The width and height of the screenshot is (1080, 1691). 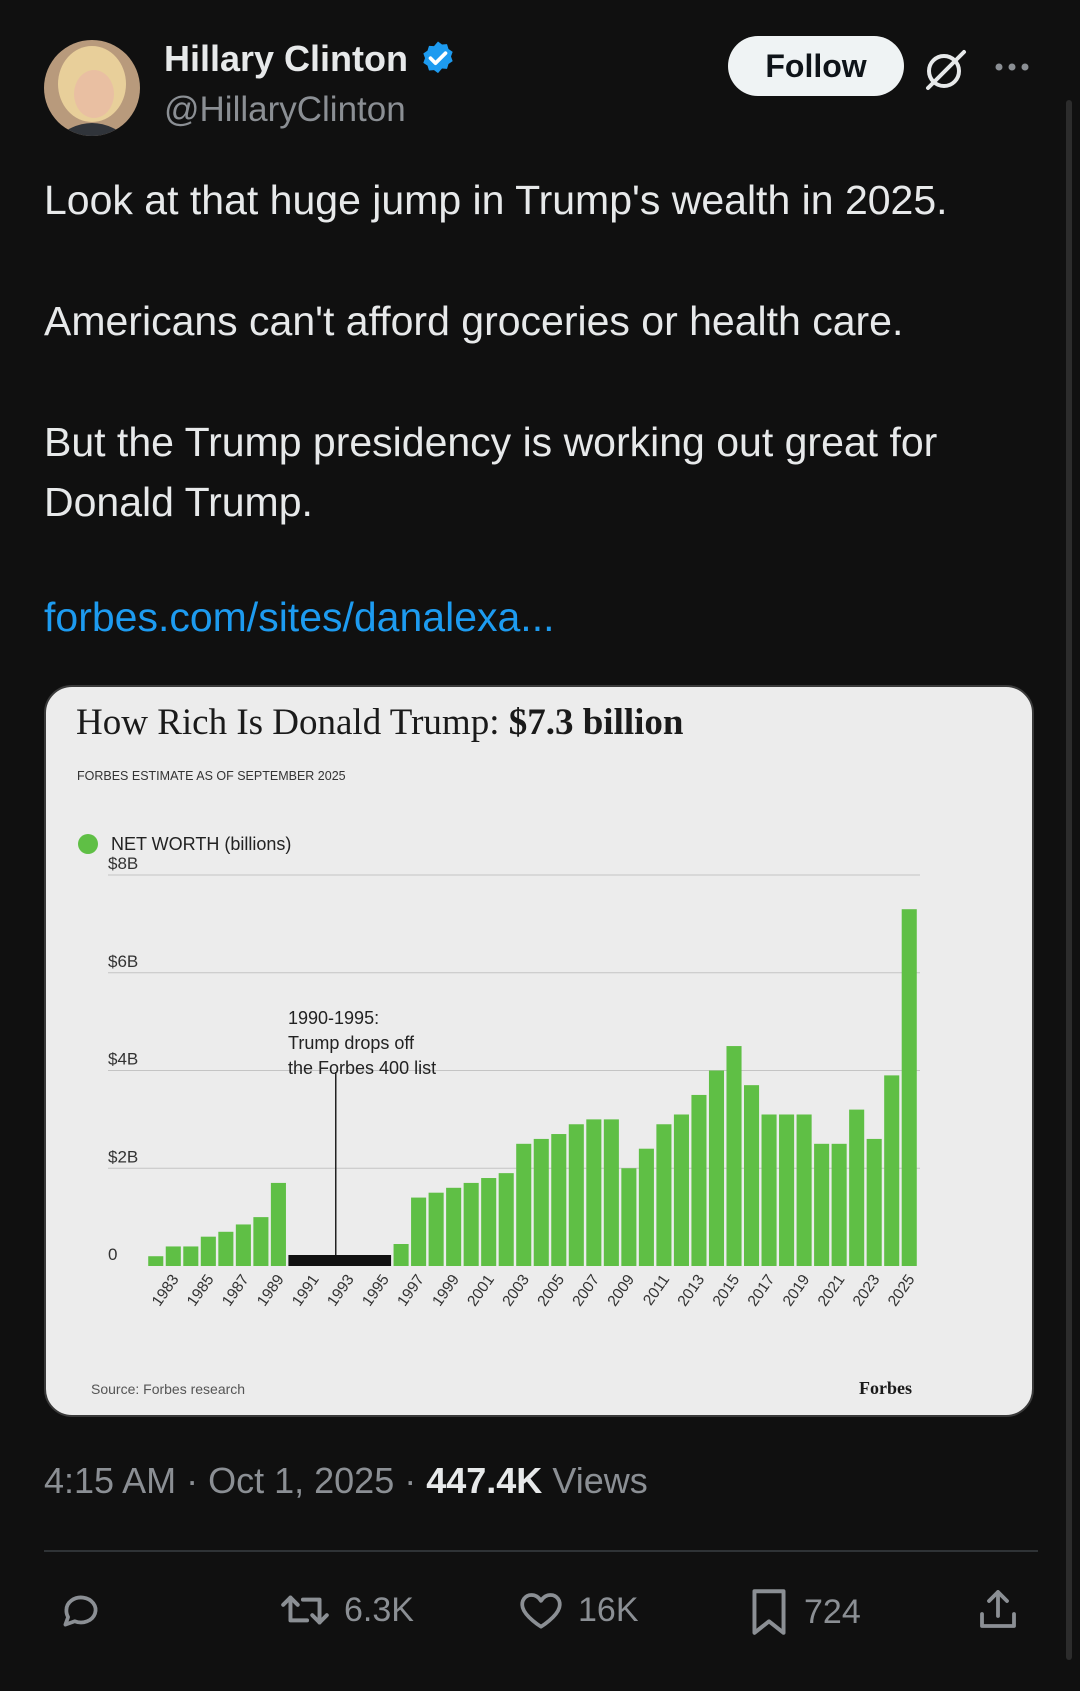 I want to click on bar-2018, so click(x=787, y=1190).